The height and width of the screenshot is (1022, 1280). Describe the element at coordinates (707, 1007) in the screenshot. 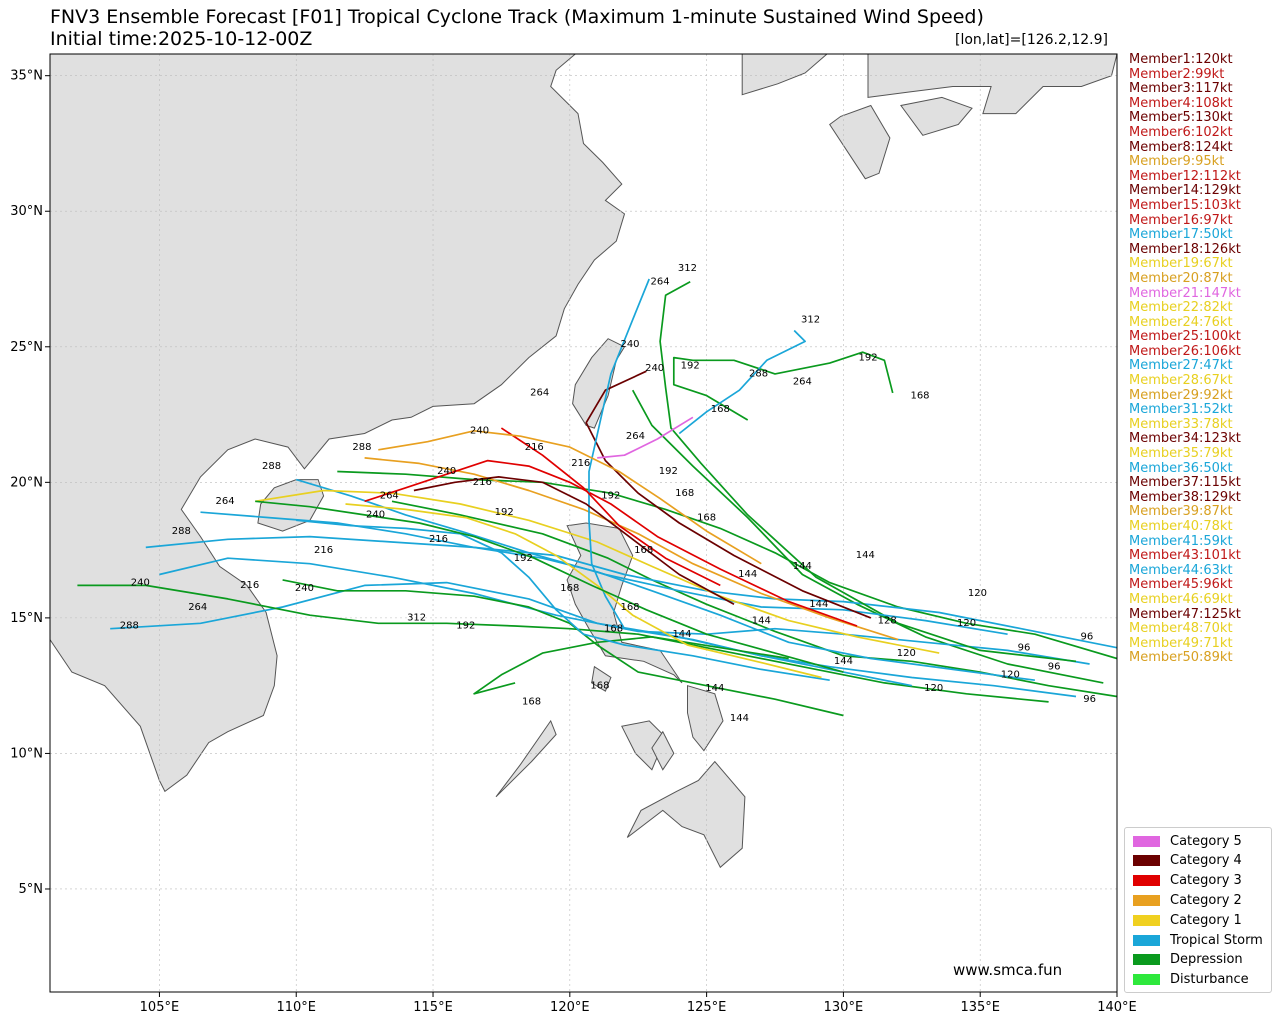

I see `x-tick-label: 125°E` at that location.